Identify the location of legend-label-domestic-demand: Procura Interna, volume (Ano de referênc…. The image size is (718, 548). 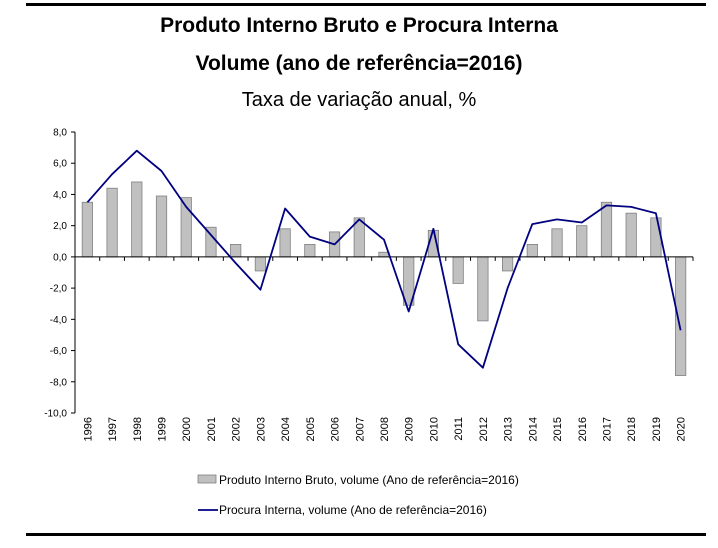
(353, 510).